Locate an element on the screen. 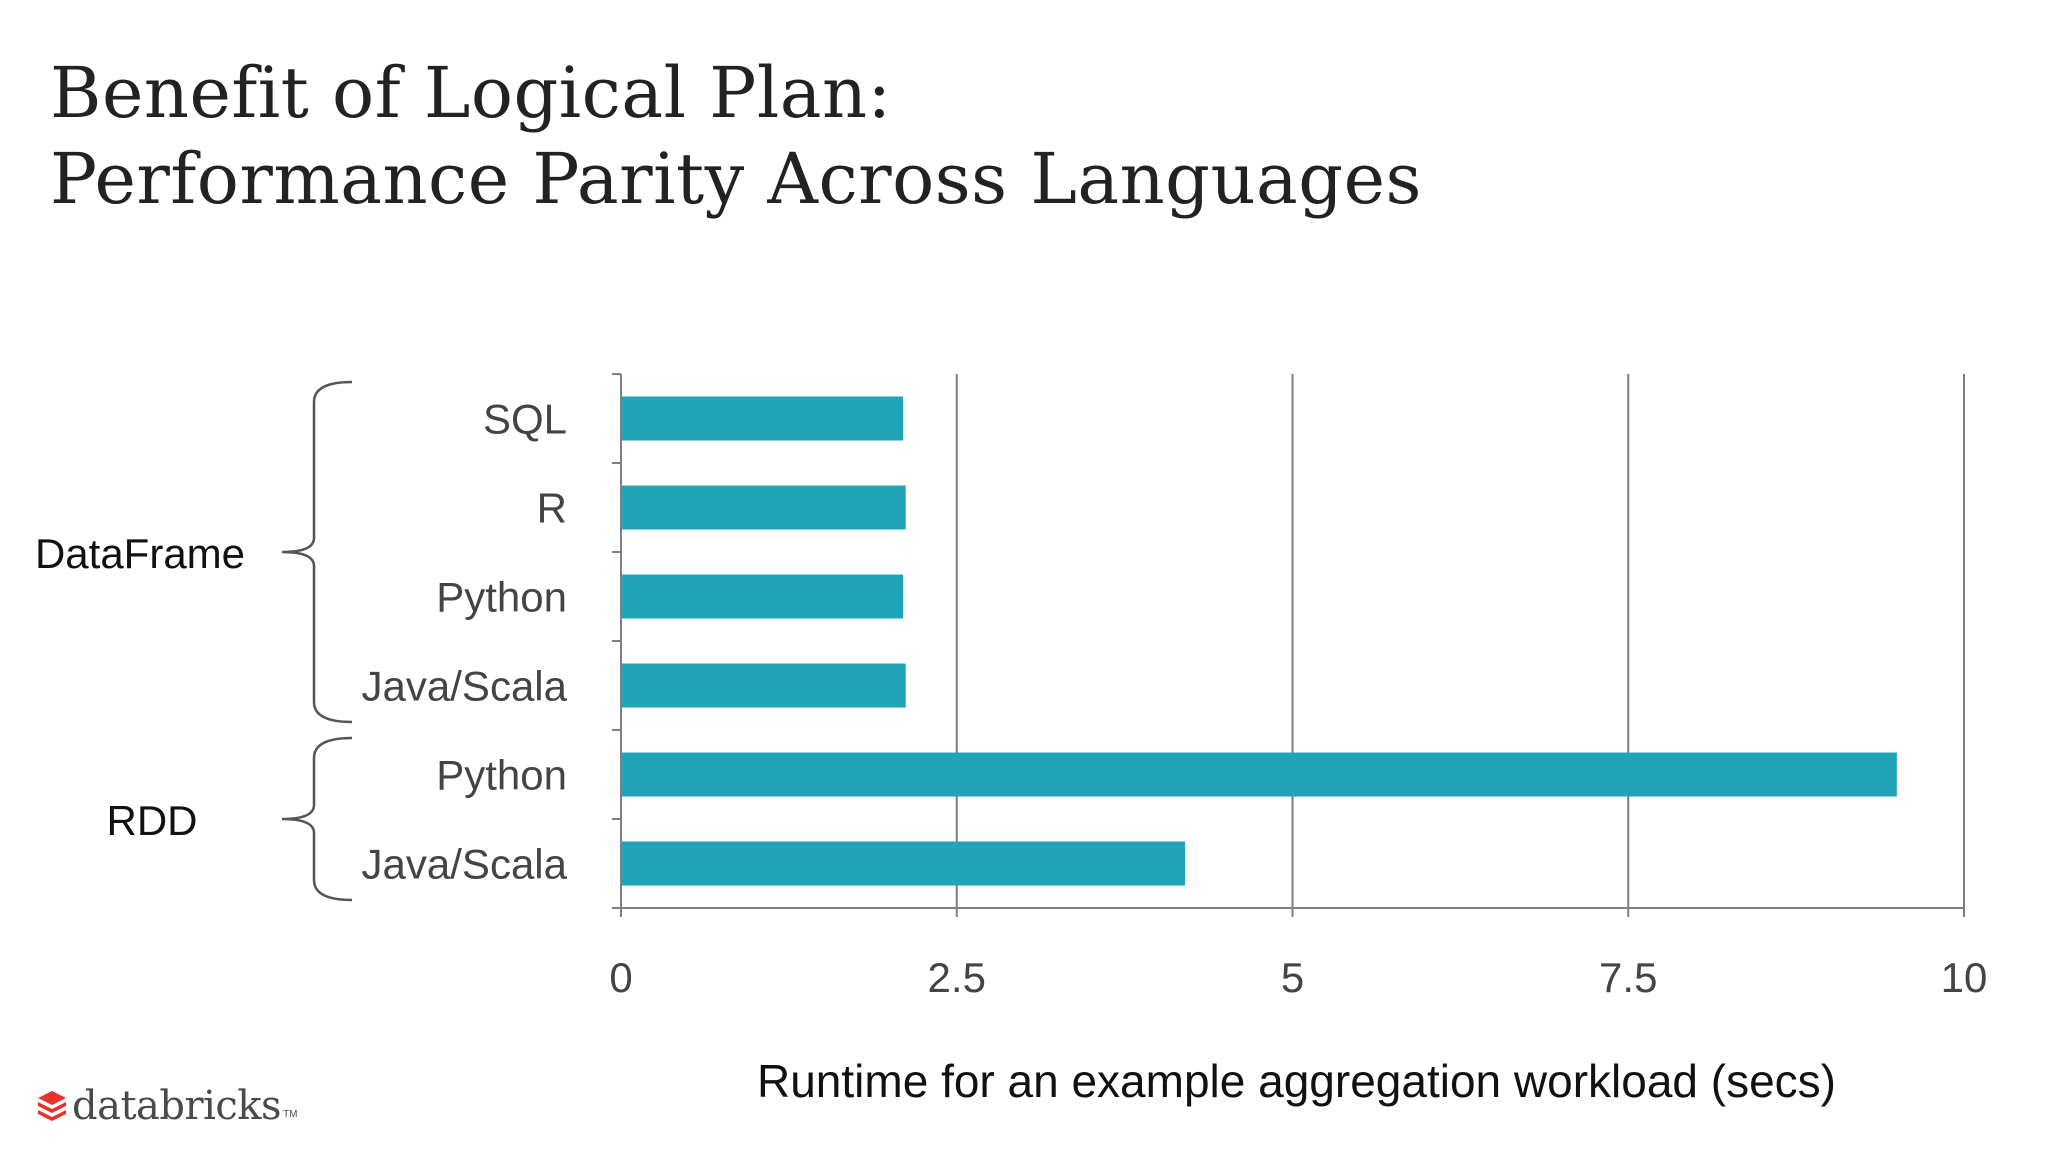 Image resolution: width=2048 pixels, height=1152 pixels. group-label-0: DataFrame is located at coordinates (140, 553).